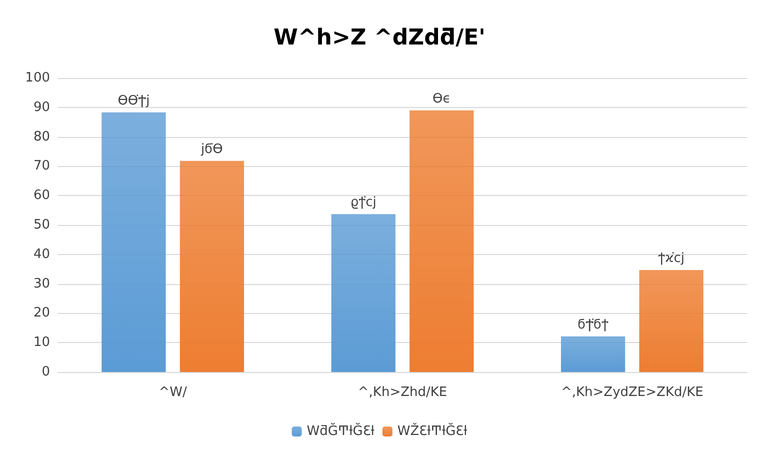 The height and width of the screenshot is (453, 759). What do you see at coordinates (432, 430) in the screenshot?
I see `legend-label: WŽƐƚͲƚĞƐƚ` at bounding box center [432, 430].